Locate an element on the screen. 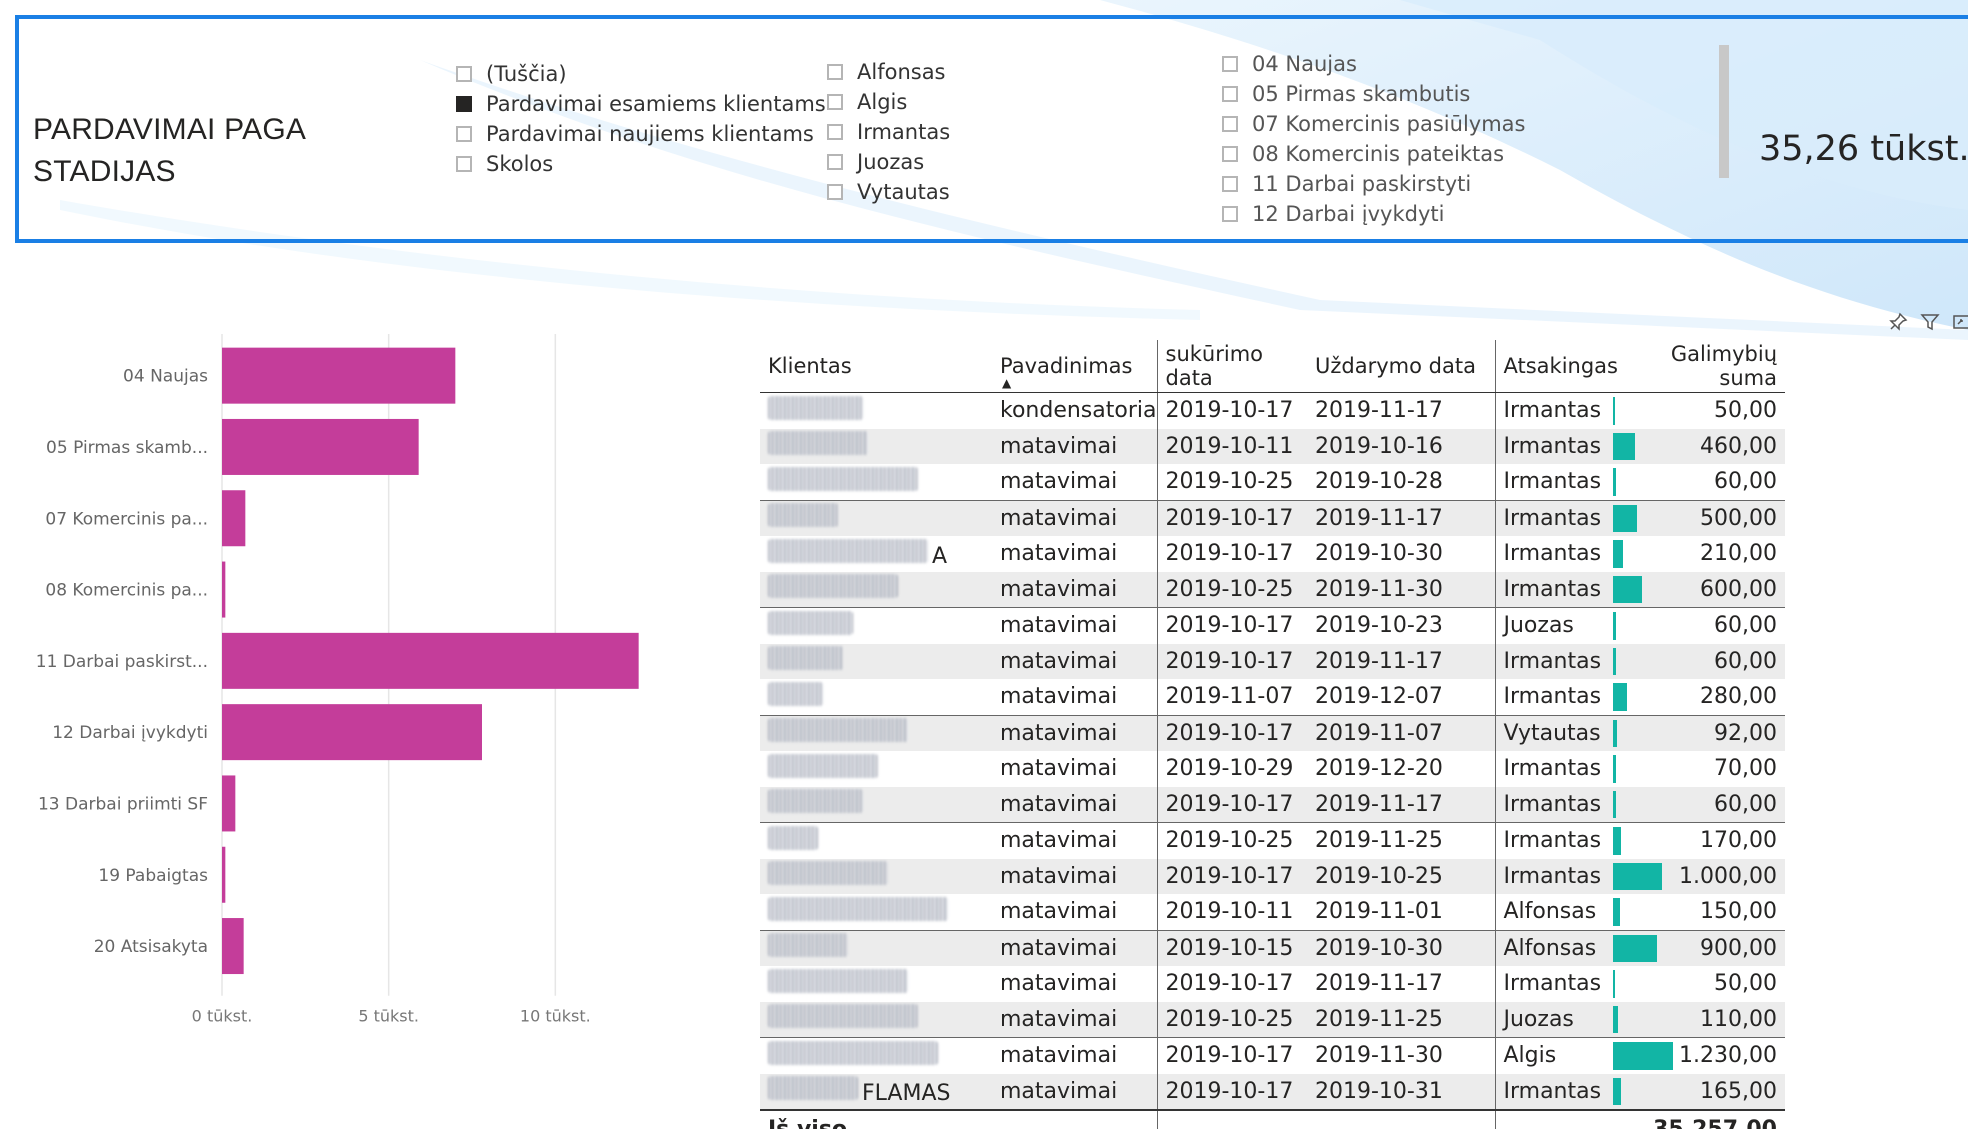 The height and width of the screenshot is (1129, 1968). created-date-cell: 2019-10-11 is located at coordinates (1232, 446).